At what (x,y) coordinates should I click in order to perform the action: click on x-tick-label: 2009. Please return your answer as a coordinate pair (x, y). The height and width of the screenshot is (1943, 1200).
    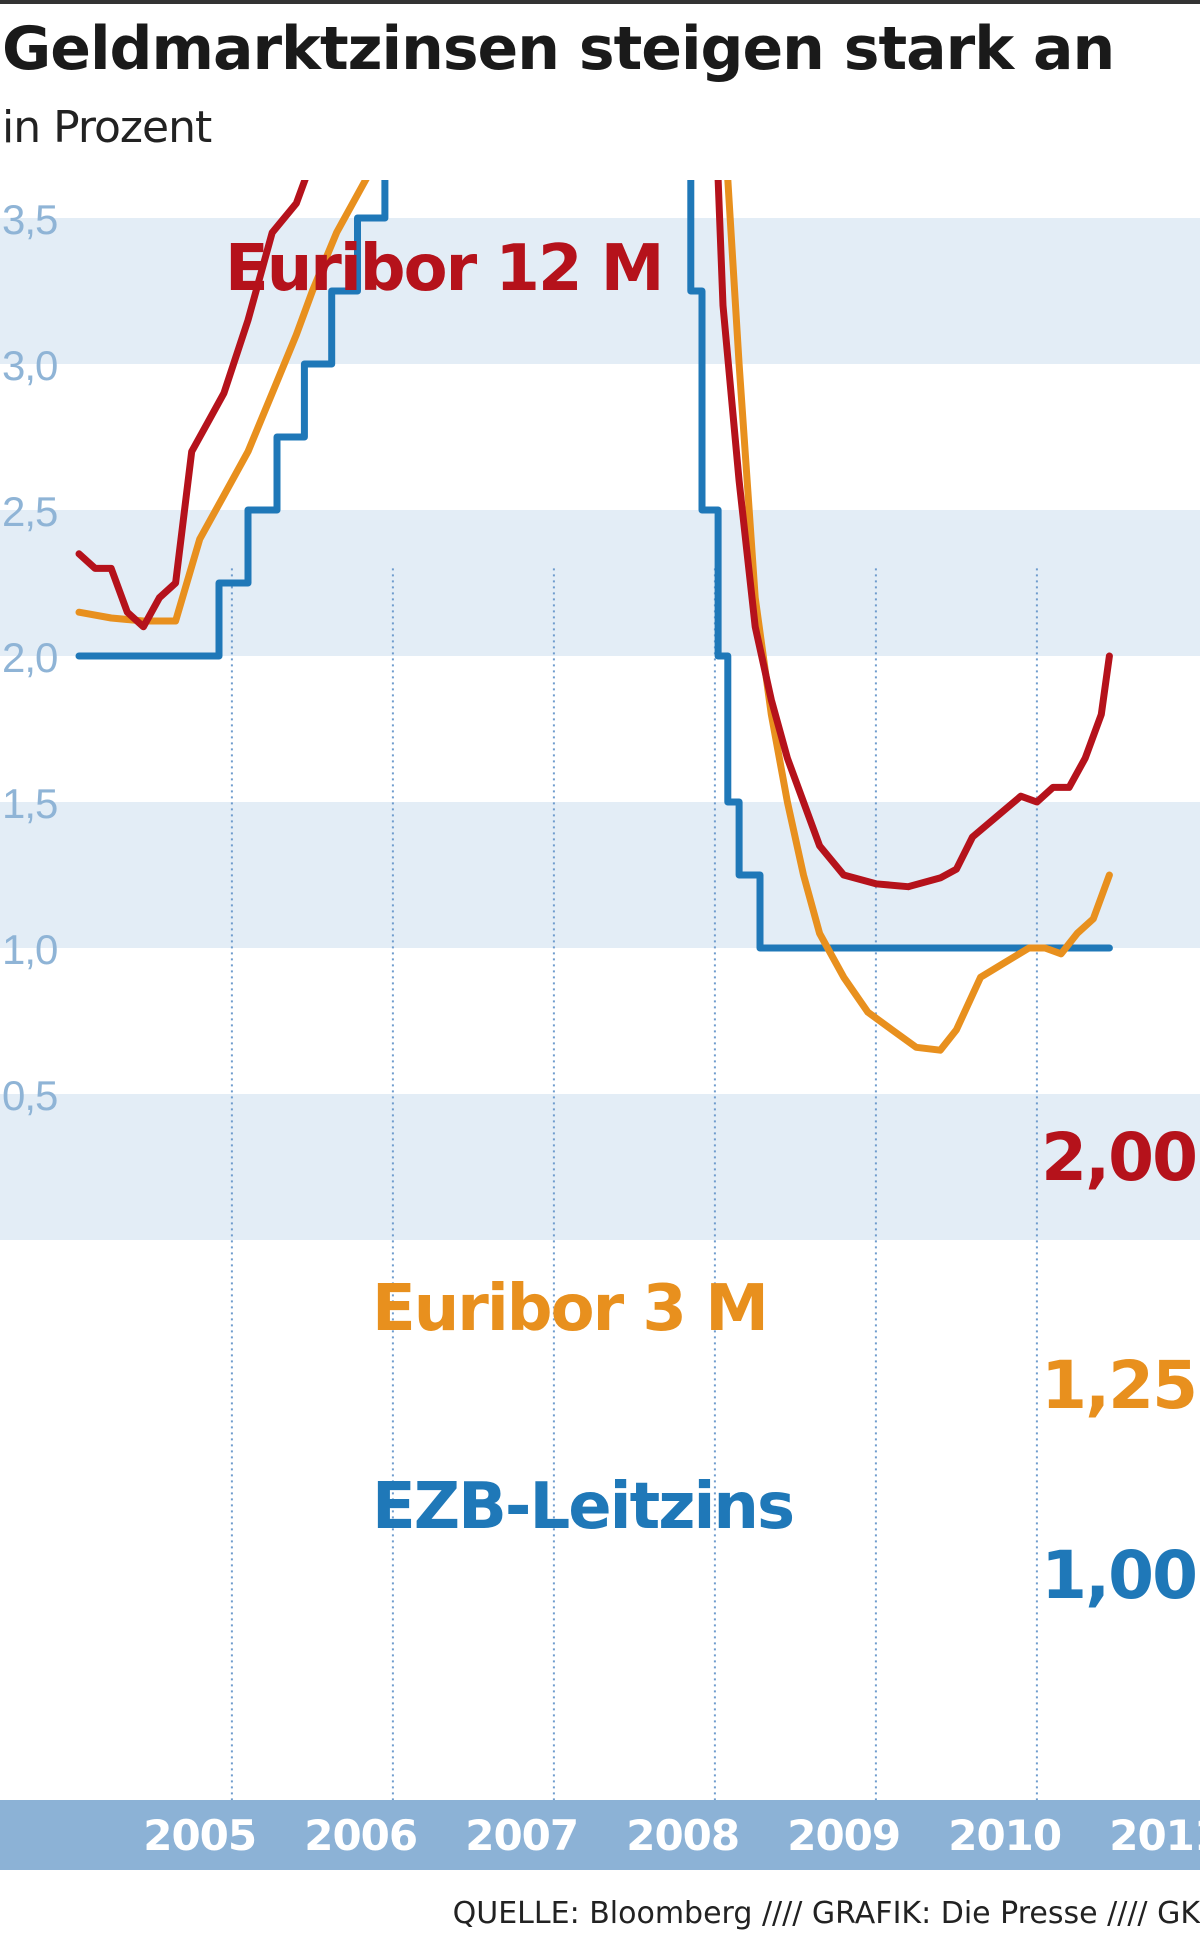
    Looking at the image, I should click on (843, 1835).